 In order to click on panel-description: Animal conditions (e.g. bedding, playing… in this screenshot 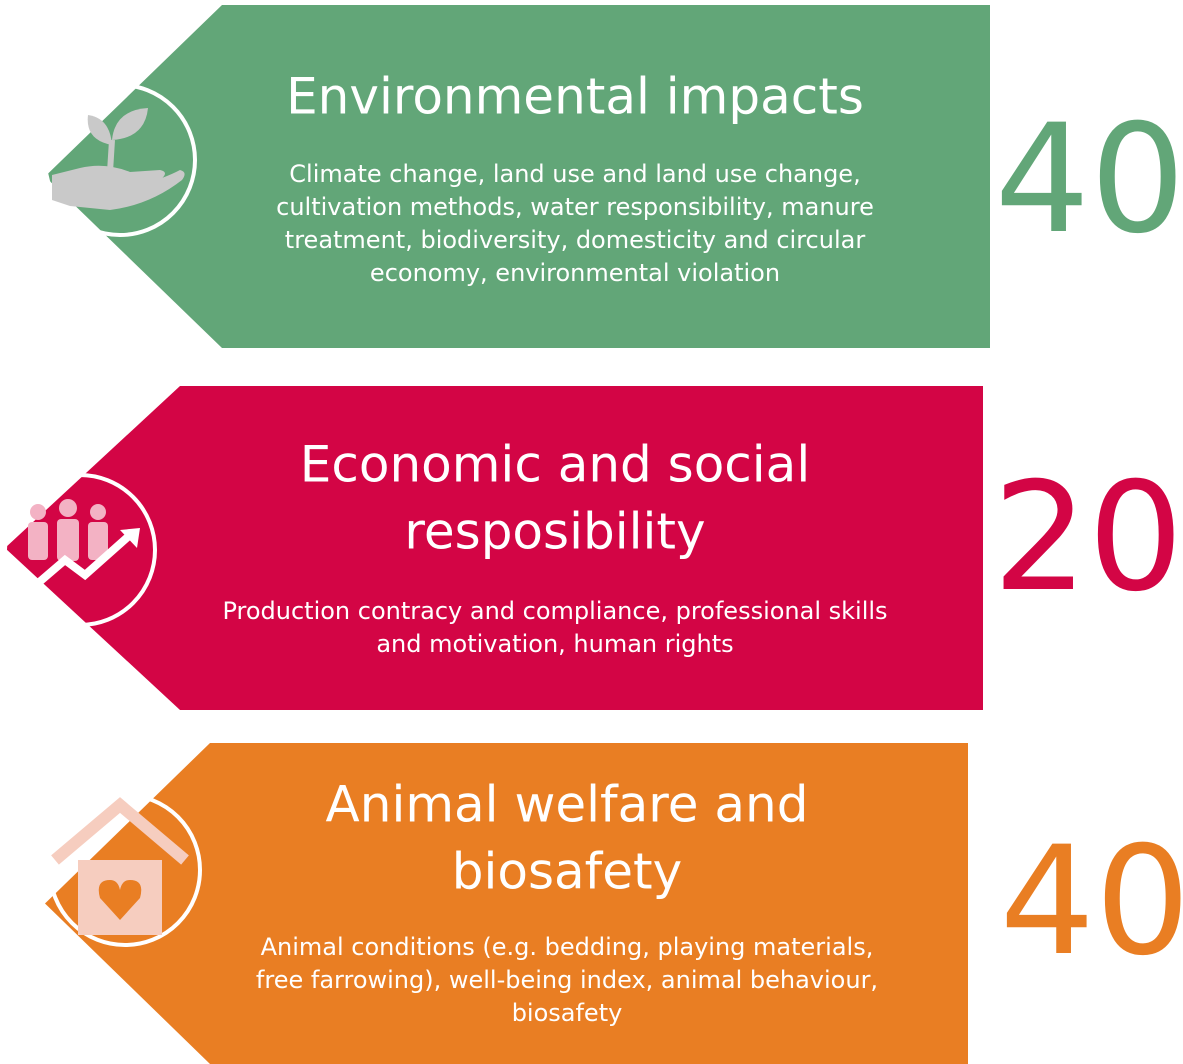, I will do `click(567, 947)`.